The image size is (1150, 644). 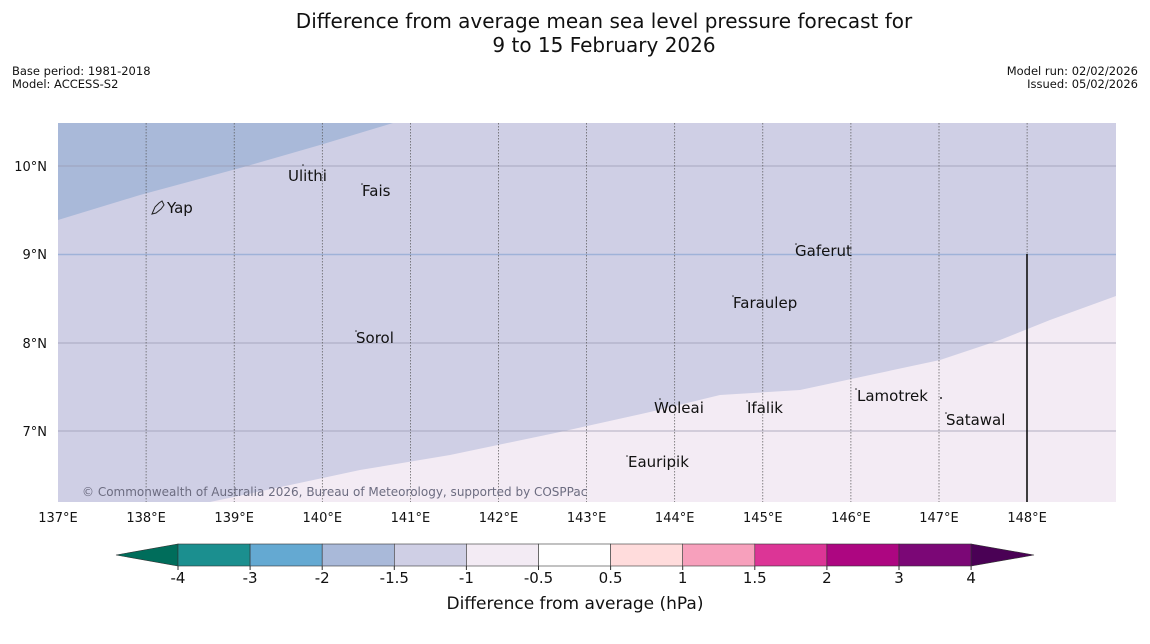 What do you see at coordinates (466, 578) in the screenshot?
I see `colorbar-tick-label-4: -1` at bounding box center [466, 578].